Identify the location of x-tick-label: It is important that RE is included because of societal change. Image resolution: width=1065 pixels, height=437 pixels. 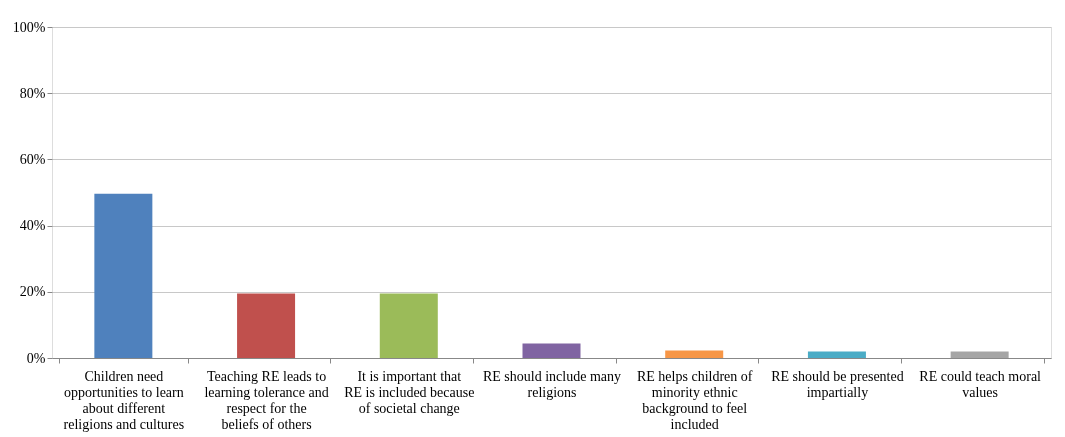
(409, 392).